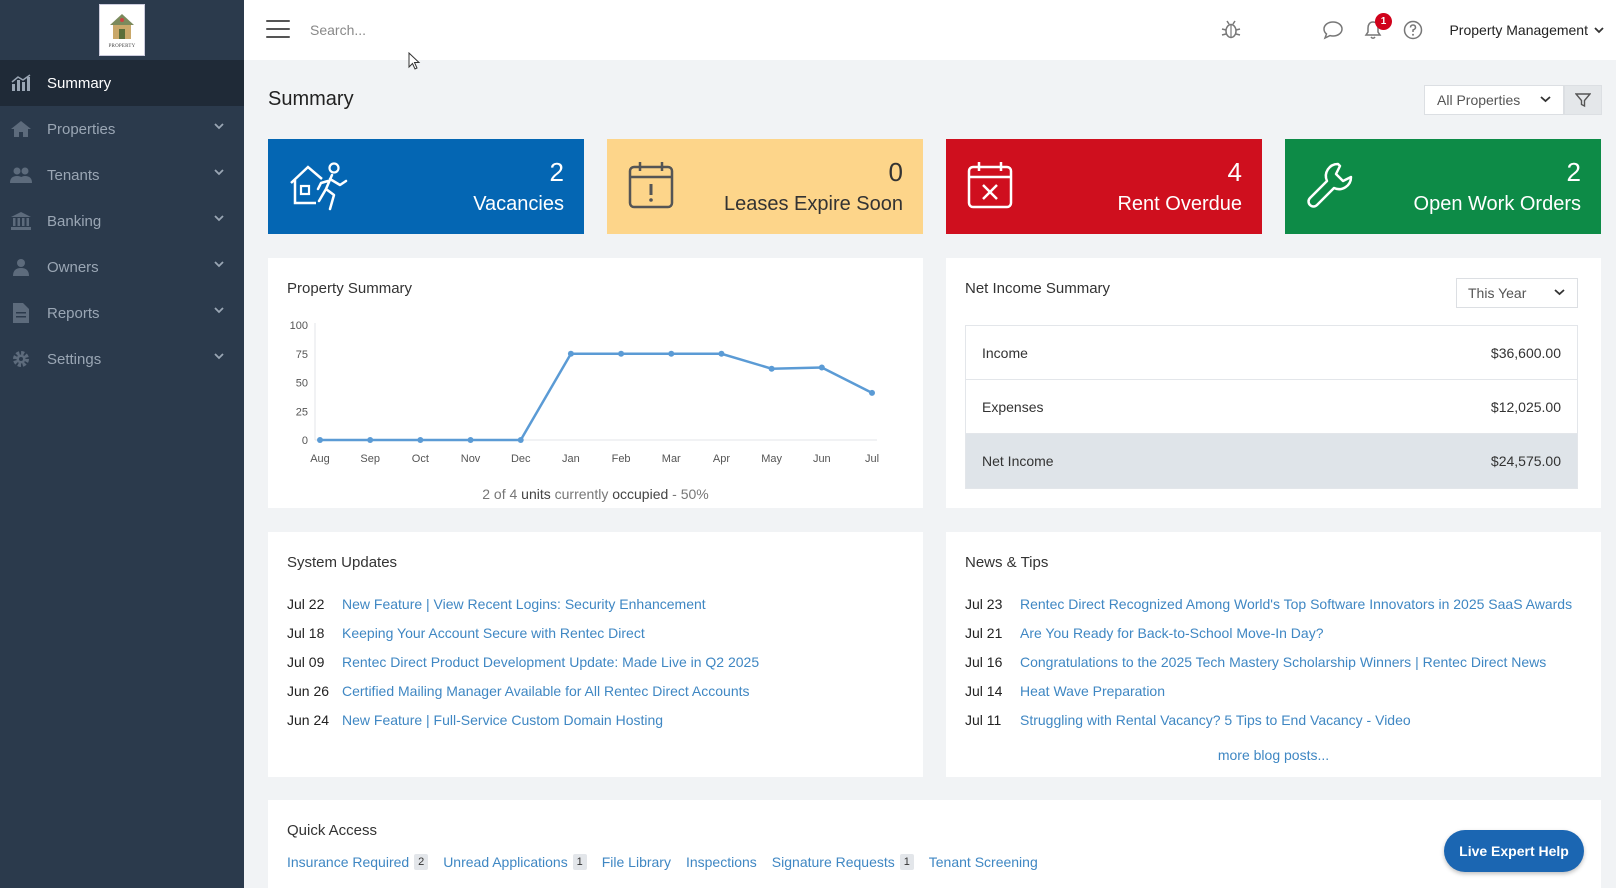 The width and height of the screenshot is (1616, 888). What do you see at coordinates (74, 221) in the screenshot?
I see `sidebar-item-label: Banking` at bounding box center [74, 221].